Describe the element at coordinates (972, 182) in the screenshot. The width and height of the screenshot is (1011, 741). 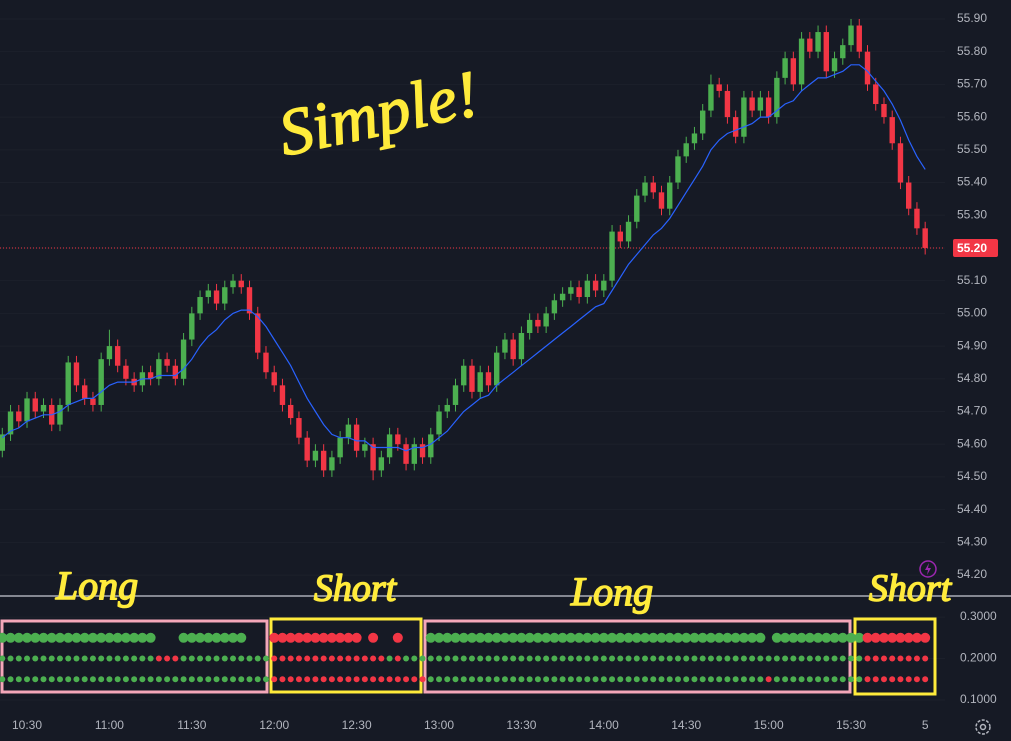
I see `y-tick-label: 55.40` at that location.